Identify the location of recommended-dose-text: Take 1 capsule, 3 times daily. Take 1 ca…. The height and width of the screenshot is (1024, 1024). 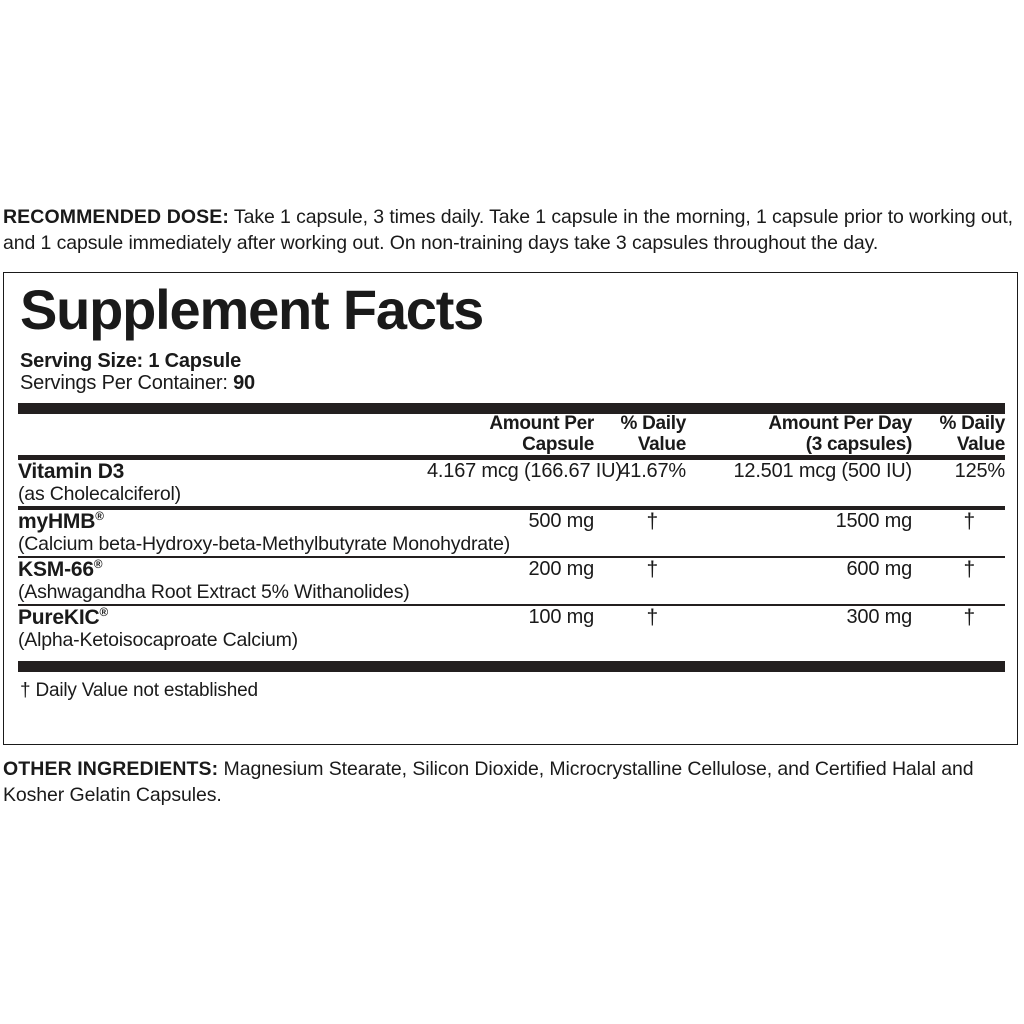
(508, 230).